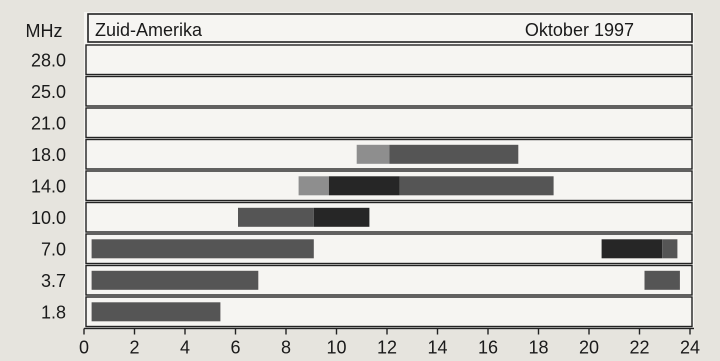 This screenshot has width=720, height=361. Describe the element at coordinates (185, 347) in the screenshot. I see `x-tick-label: 4` at that location.